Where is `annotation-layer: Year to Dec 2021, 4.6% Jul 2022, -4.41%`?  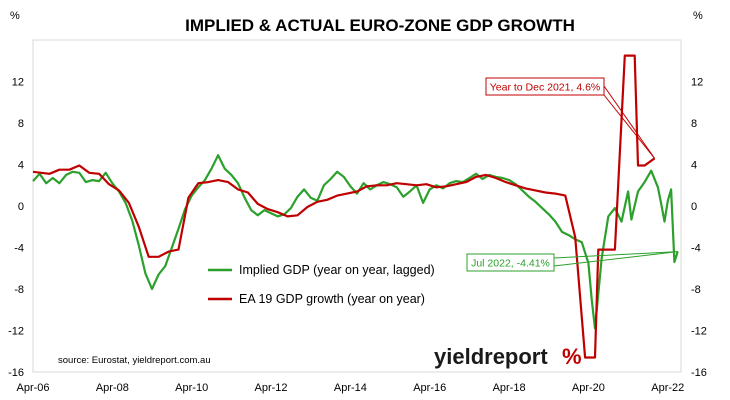
annotation-layer: Year to Dec 2021, 4.6% Jul 2022, -4.41% is located at coordinates (572, 174).